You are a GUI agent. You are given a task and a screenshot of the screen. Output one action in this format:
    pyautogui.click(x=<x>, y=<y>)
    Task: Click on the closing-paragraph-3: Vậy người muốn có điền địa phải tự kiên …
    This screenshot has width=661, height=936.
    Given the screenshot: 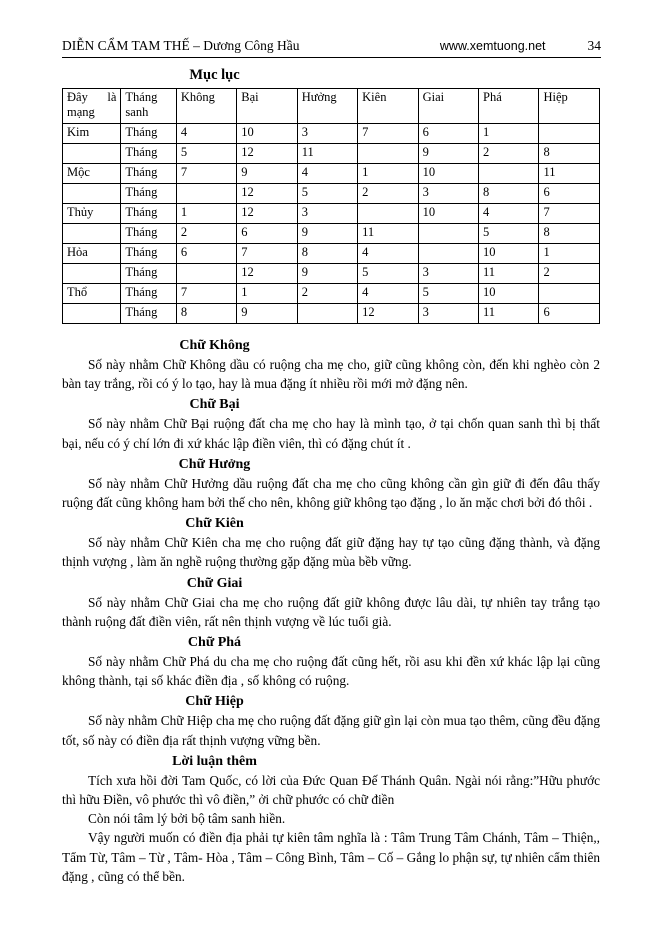 What is the action you would take?
    pyautogui.click(x=331, y=857)
    